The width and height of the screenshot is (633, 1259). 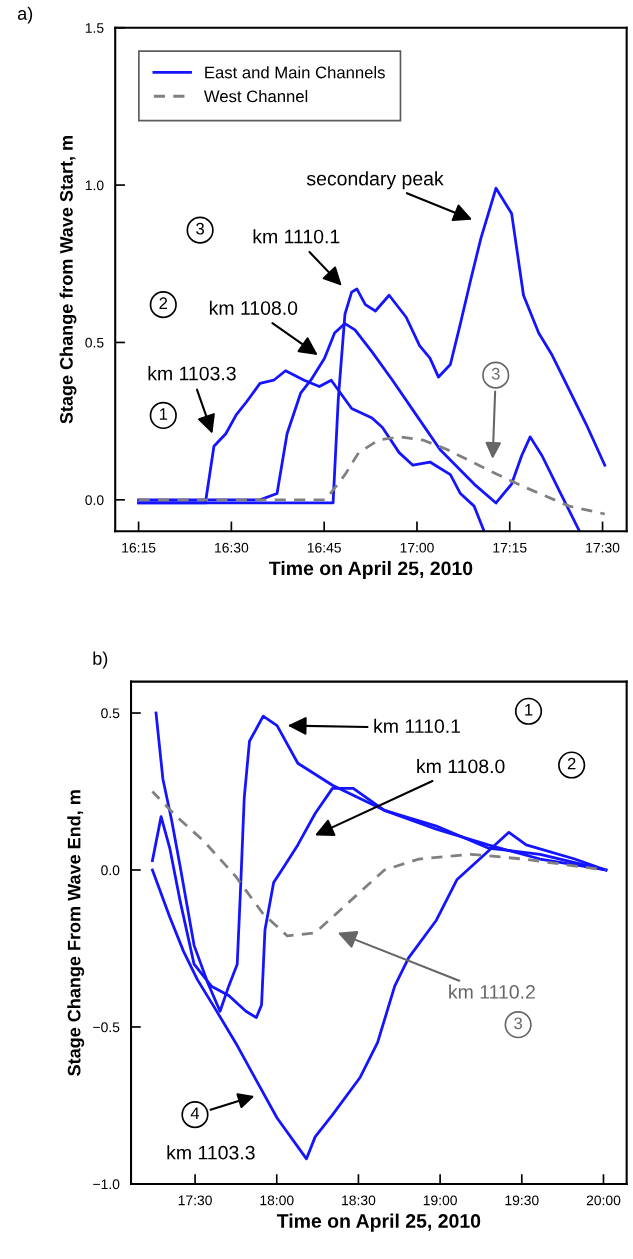 I want to click on x-tick-label: 20:00, so click(x=603, y=1200).